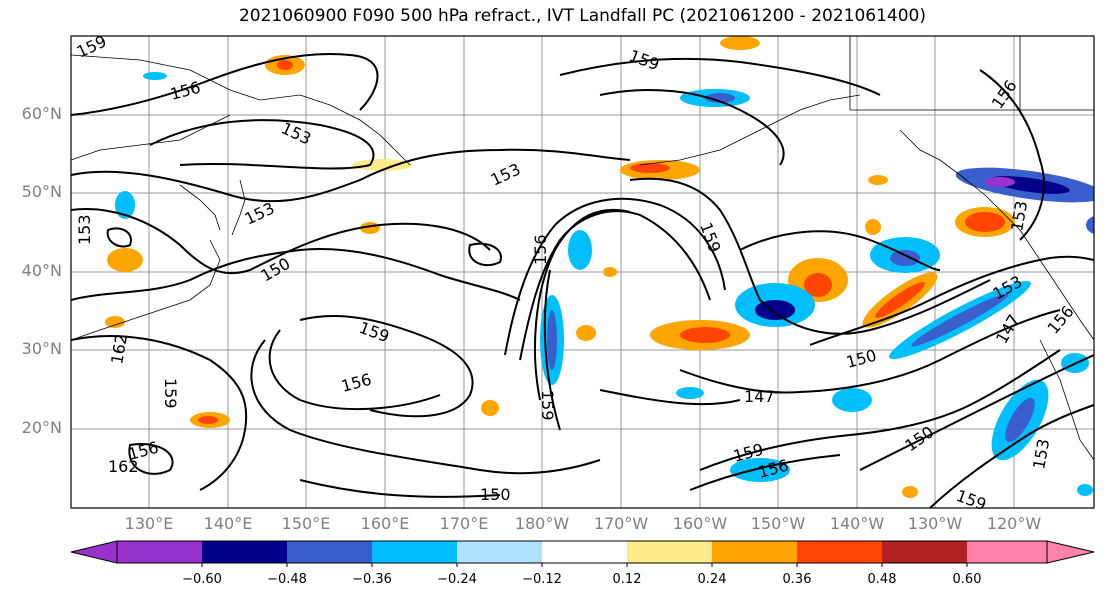 Image resolution: width=1105 pixels, height=601 pixels. What do you see at coordinates (1070, 552) in the screenshot?
I see `colorbar-extend-high` at bounding box center [1070, 552].